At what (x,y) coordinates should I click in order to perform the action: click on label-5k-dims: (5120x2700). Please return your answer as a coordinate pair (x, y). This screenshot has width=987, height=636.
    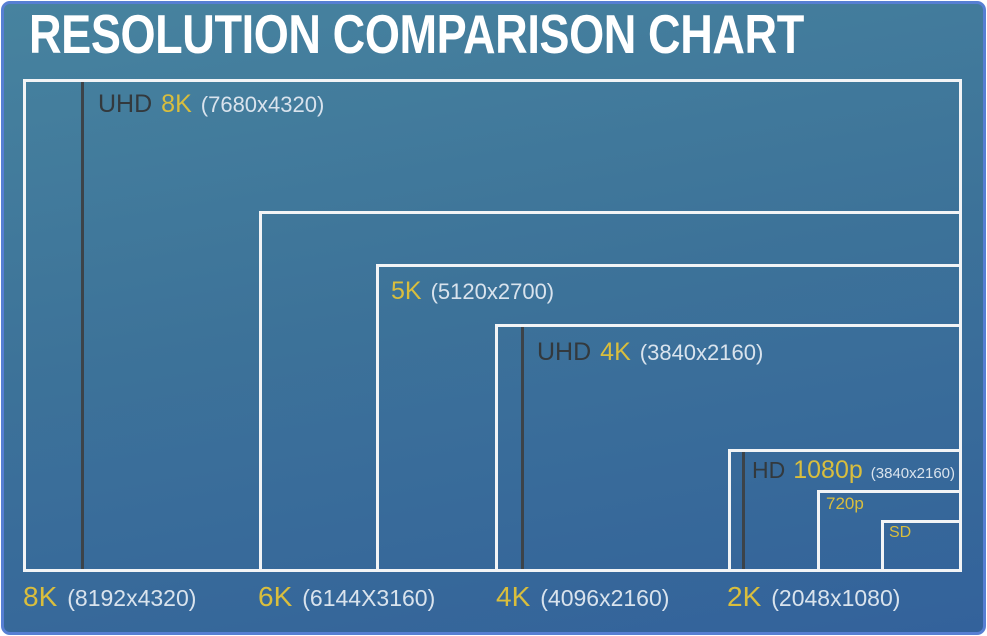
    Looking at the image, I should click on (492, 291).